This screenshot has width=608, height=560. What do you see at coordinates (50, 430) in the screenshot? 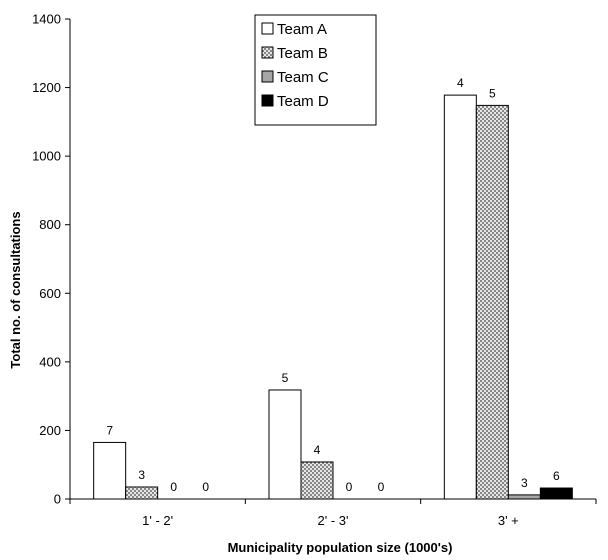
I see `y-tick-label: 200` at bounding box center [50, 430].